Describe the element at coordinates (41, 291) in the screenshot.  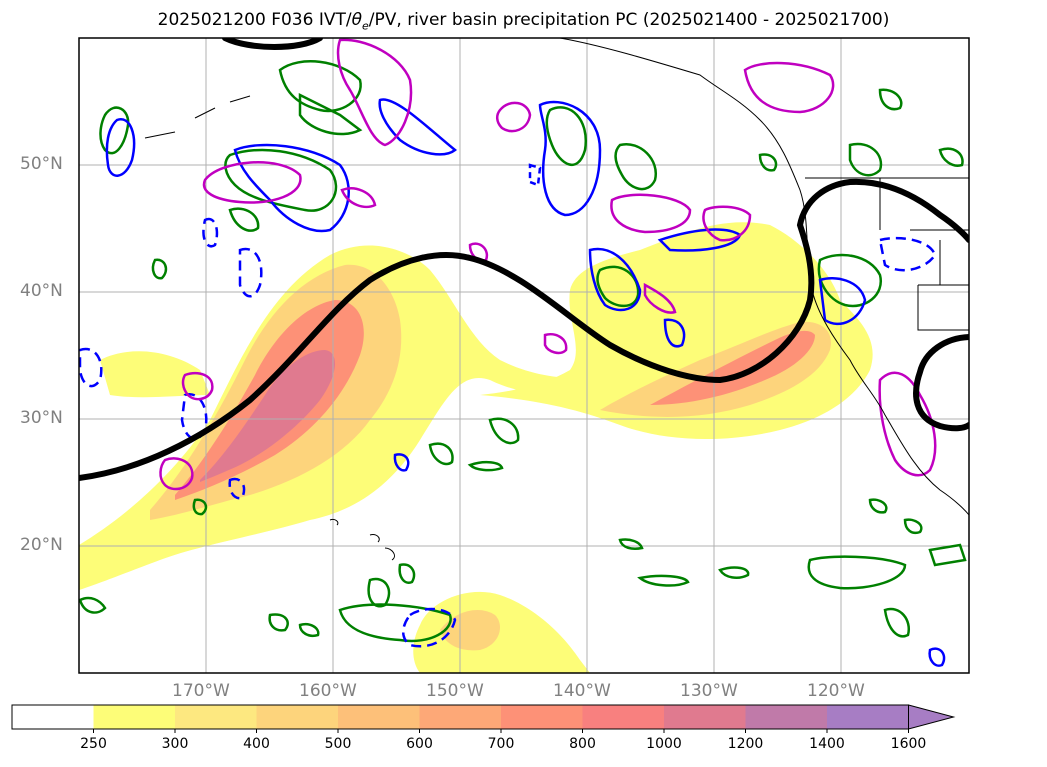
I see `lat-label-40n: 40°N` at that location.